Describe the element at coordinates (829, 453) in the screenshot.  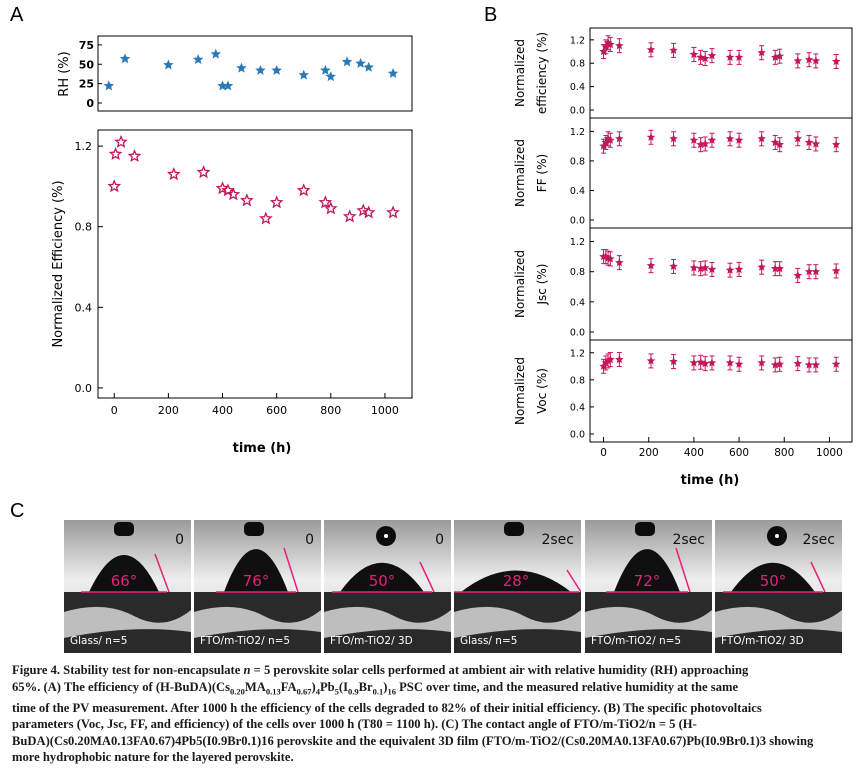
I see `b-xtick-label: 1000` at that location.